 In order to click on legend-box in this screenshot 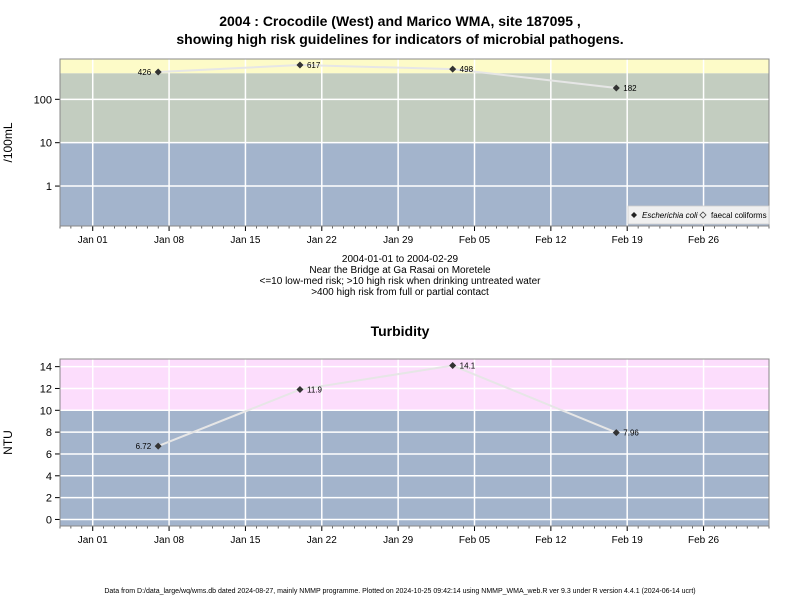, I will do `click(698, 215)`.